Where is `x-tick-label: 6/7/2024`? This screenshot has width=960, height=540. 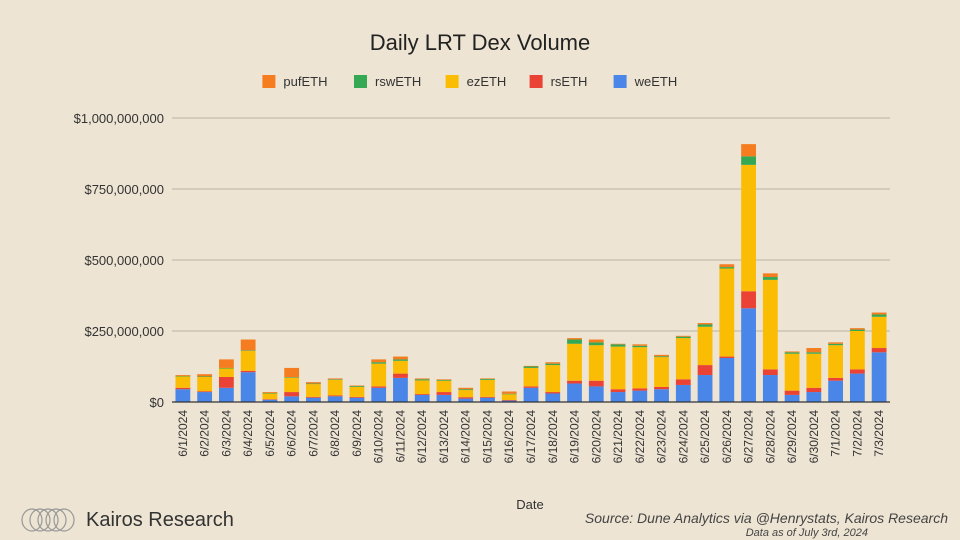
x-tick-label: 6/7/2024 is located at coordinates (313, 433).